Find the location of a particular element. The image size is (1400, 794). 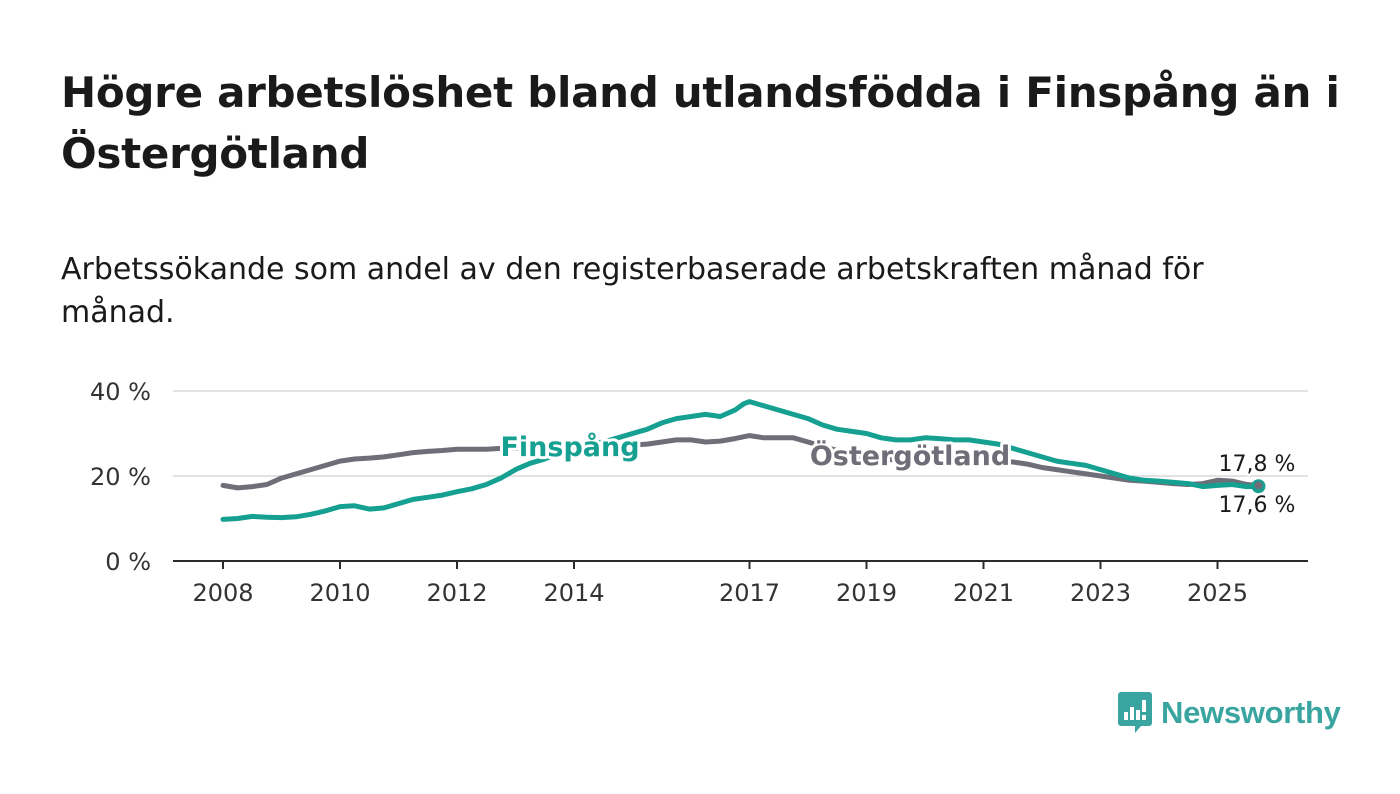

y-axis-ticks: 0 % 20 % 40 % is located at coordinates (120, 477).